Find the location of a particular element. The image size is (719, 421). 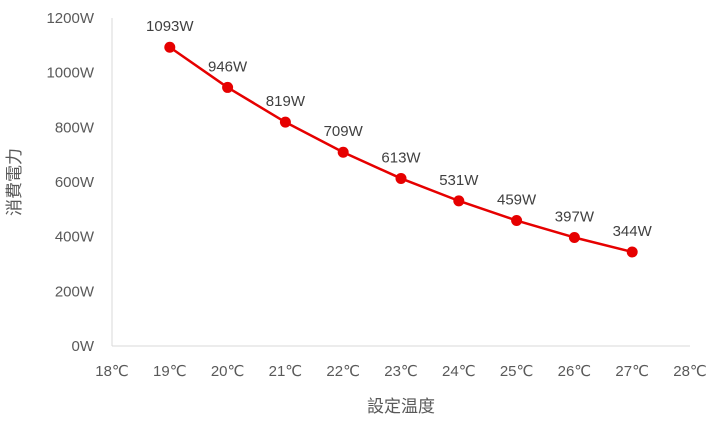

data-label: 1093W is located at coordinates (170, 26).